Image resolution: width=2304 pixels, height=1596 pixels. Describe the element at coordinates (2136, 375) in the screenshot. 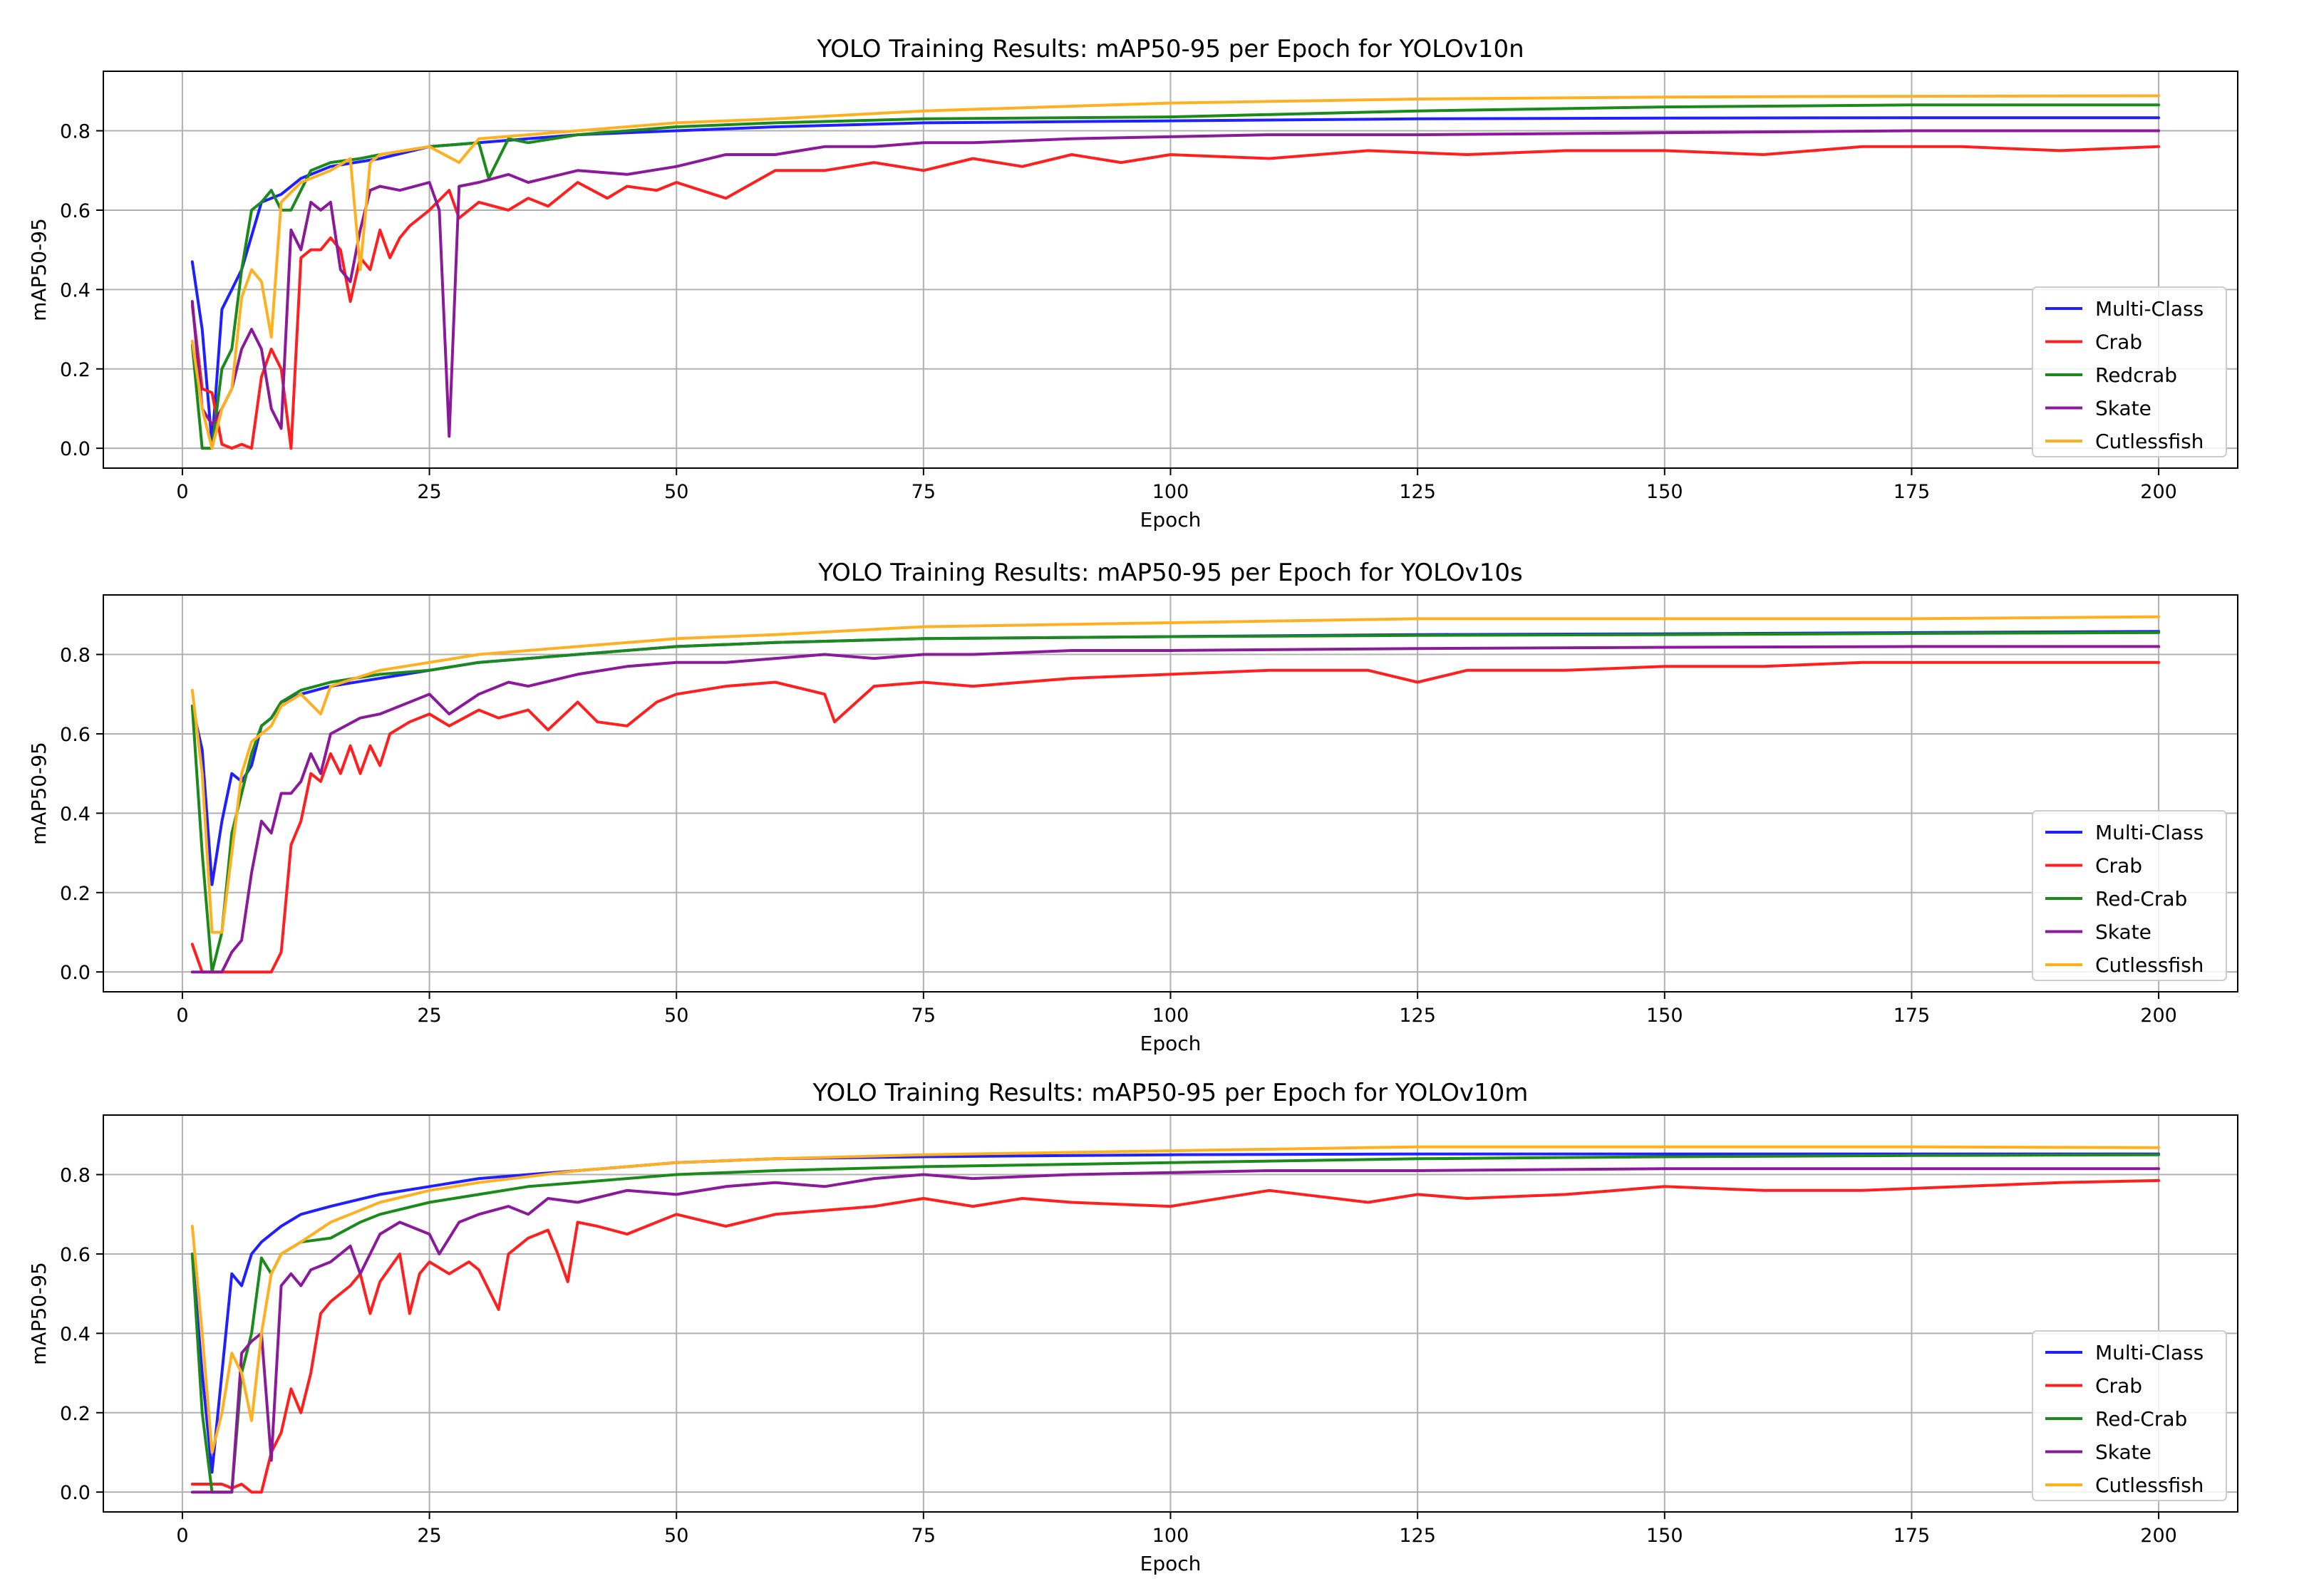

I see `legend-label-redcrab: Redcrab` at that location.